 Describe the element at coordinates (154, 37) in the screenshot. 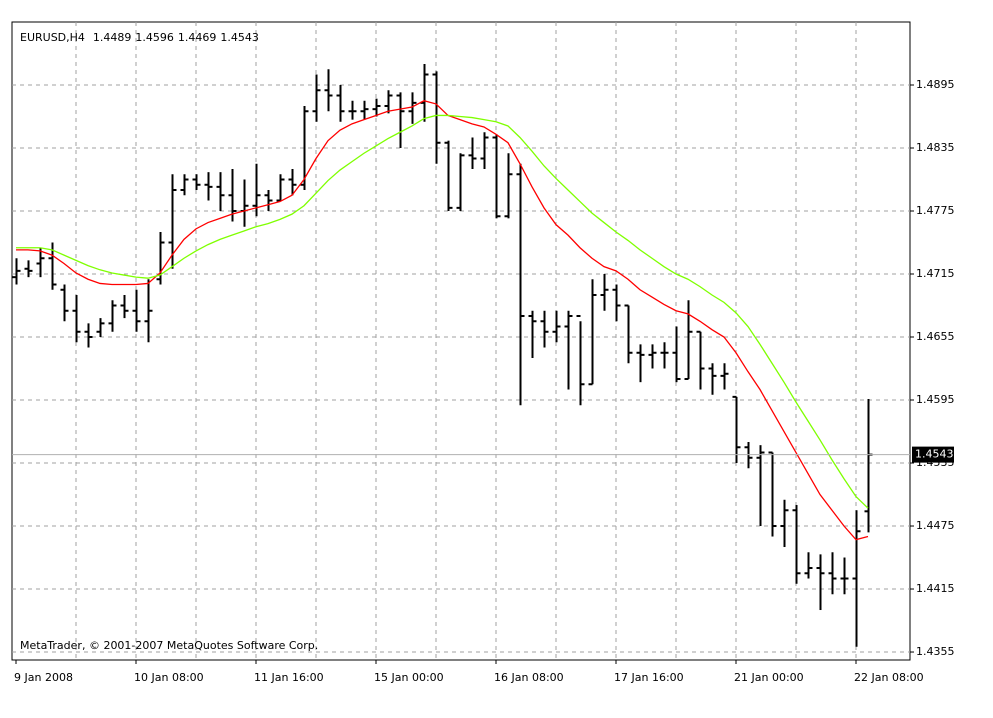

I see `header-high: 1.4596` at that location.